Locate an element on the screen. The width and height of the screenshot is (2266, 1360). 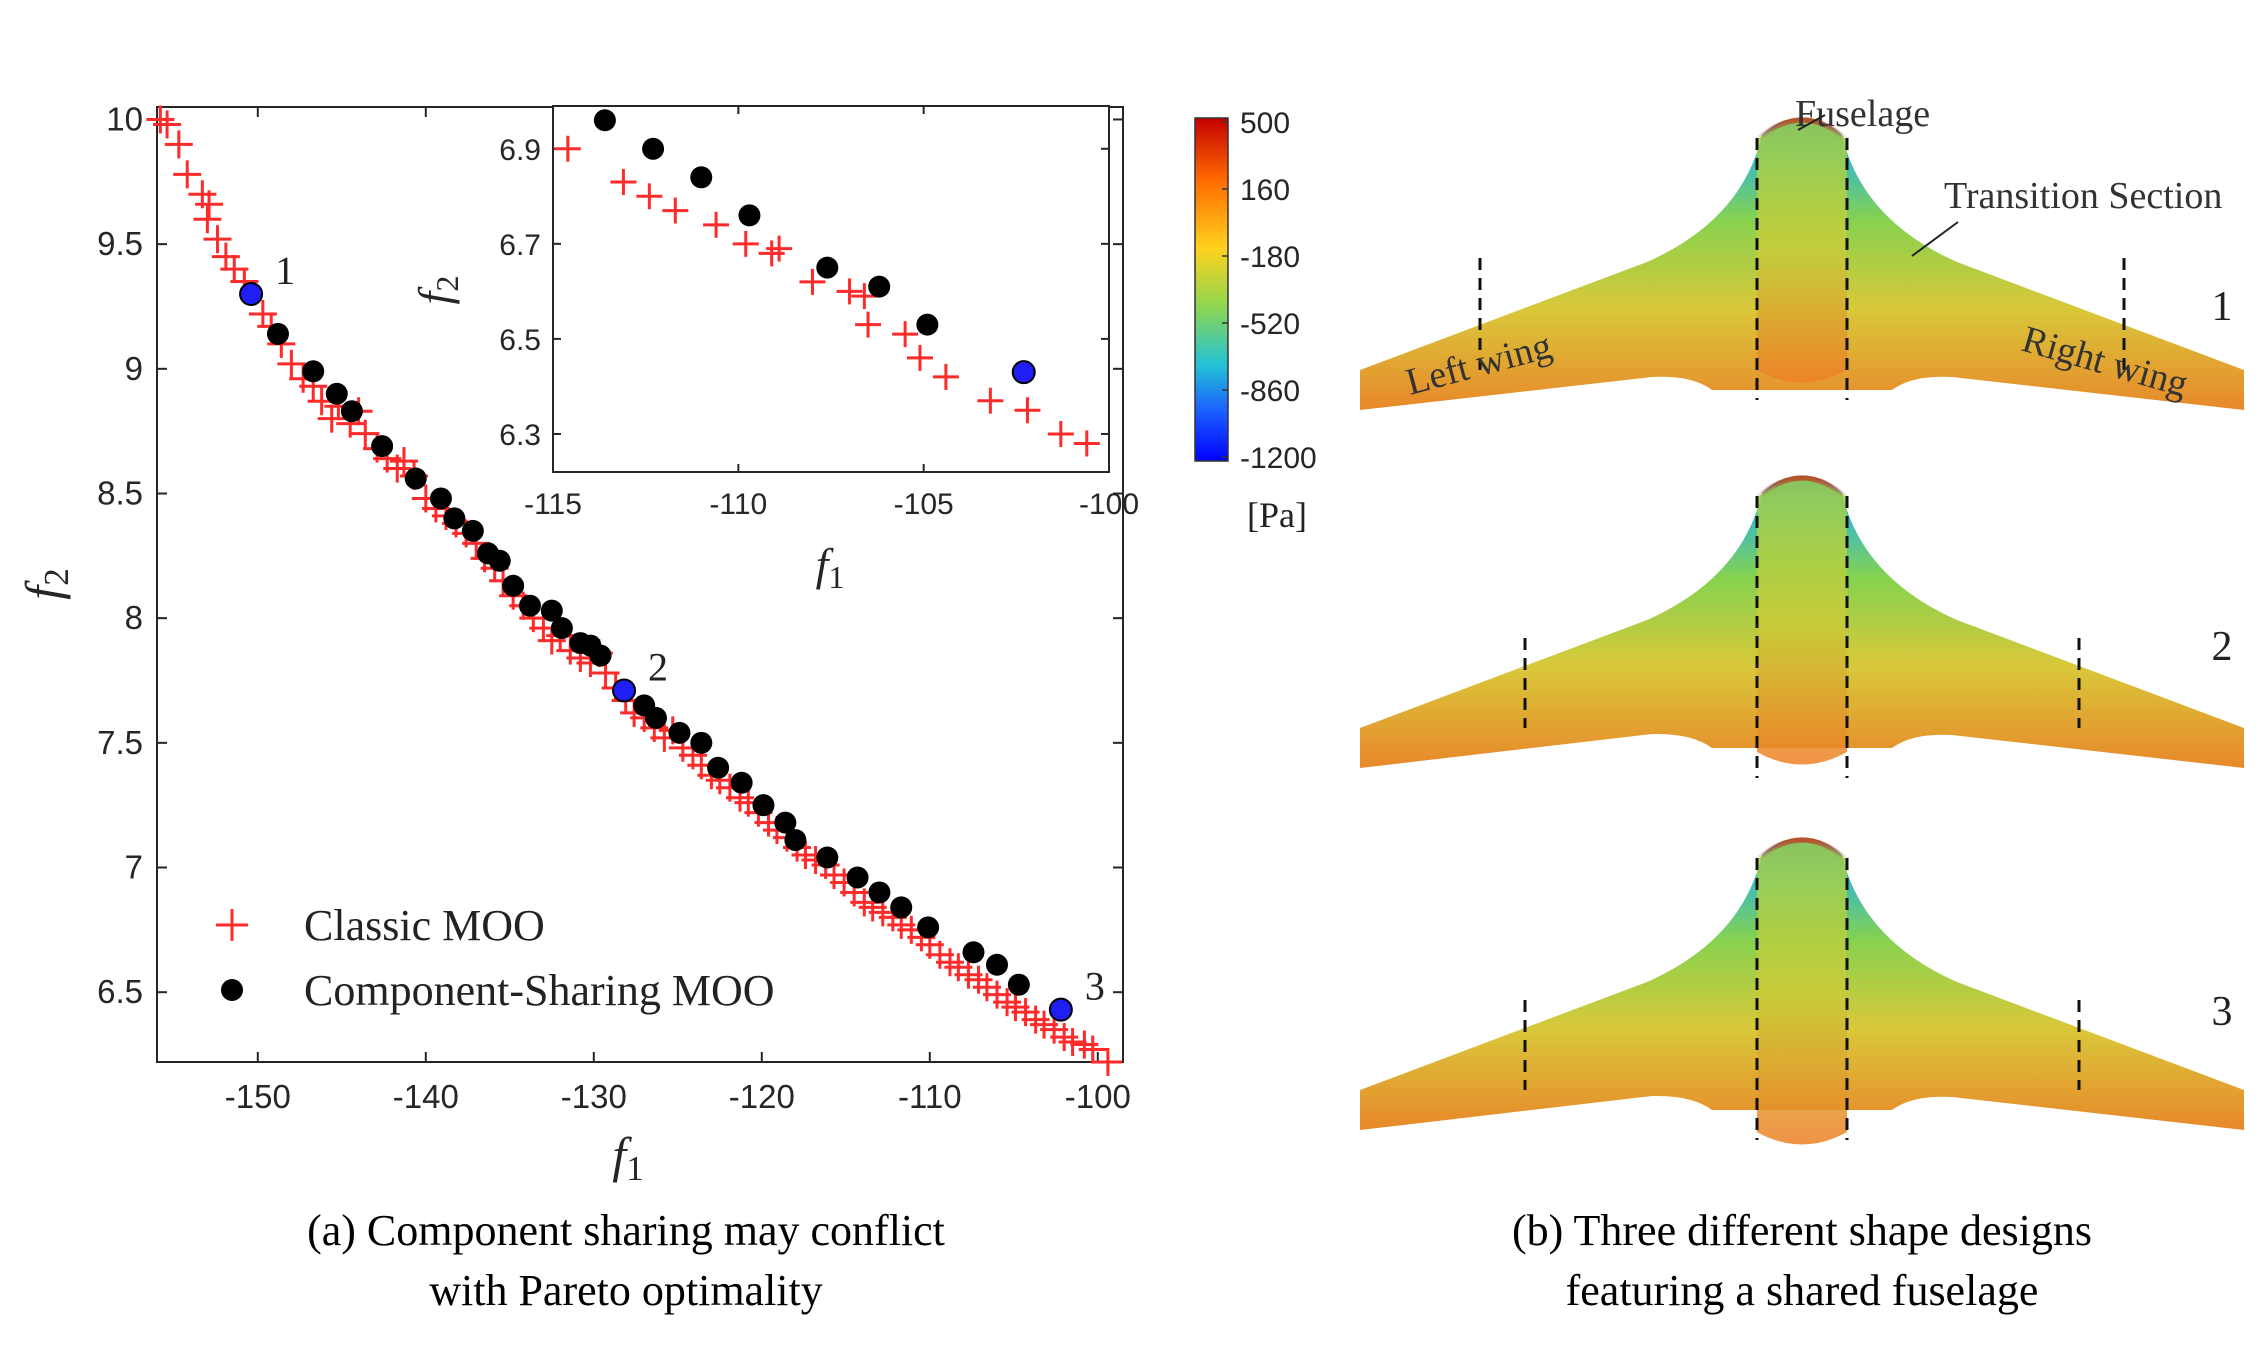
x-tick-label: -120 is located at coordinates (762, 1096).